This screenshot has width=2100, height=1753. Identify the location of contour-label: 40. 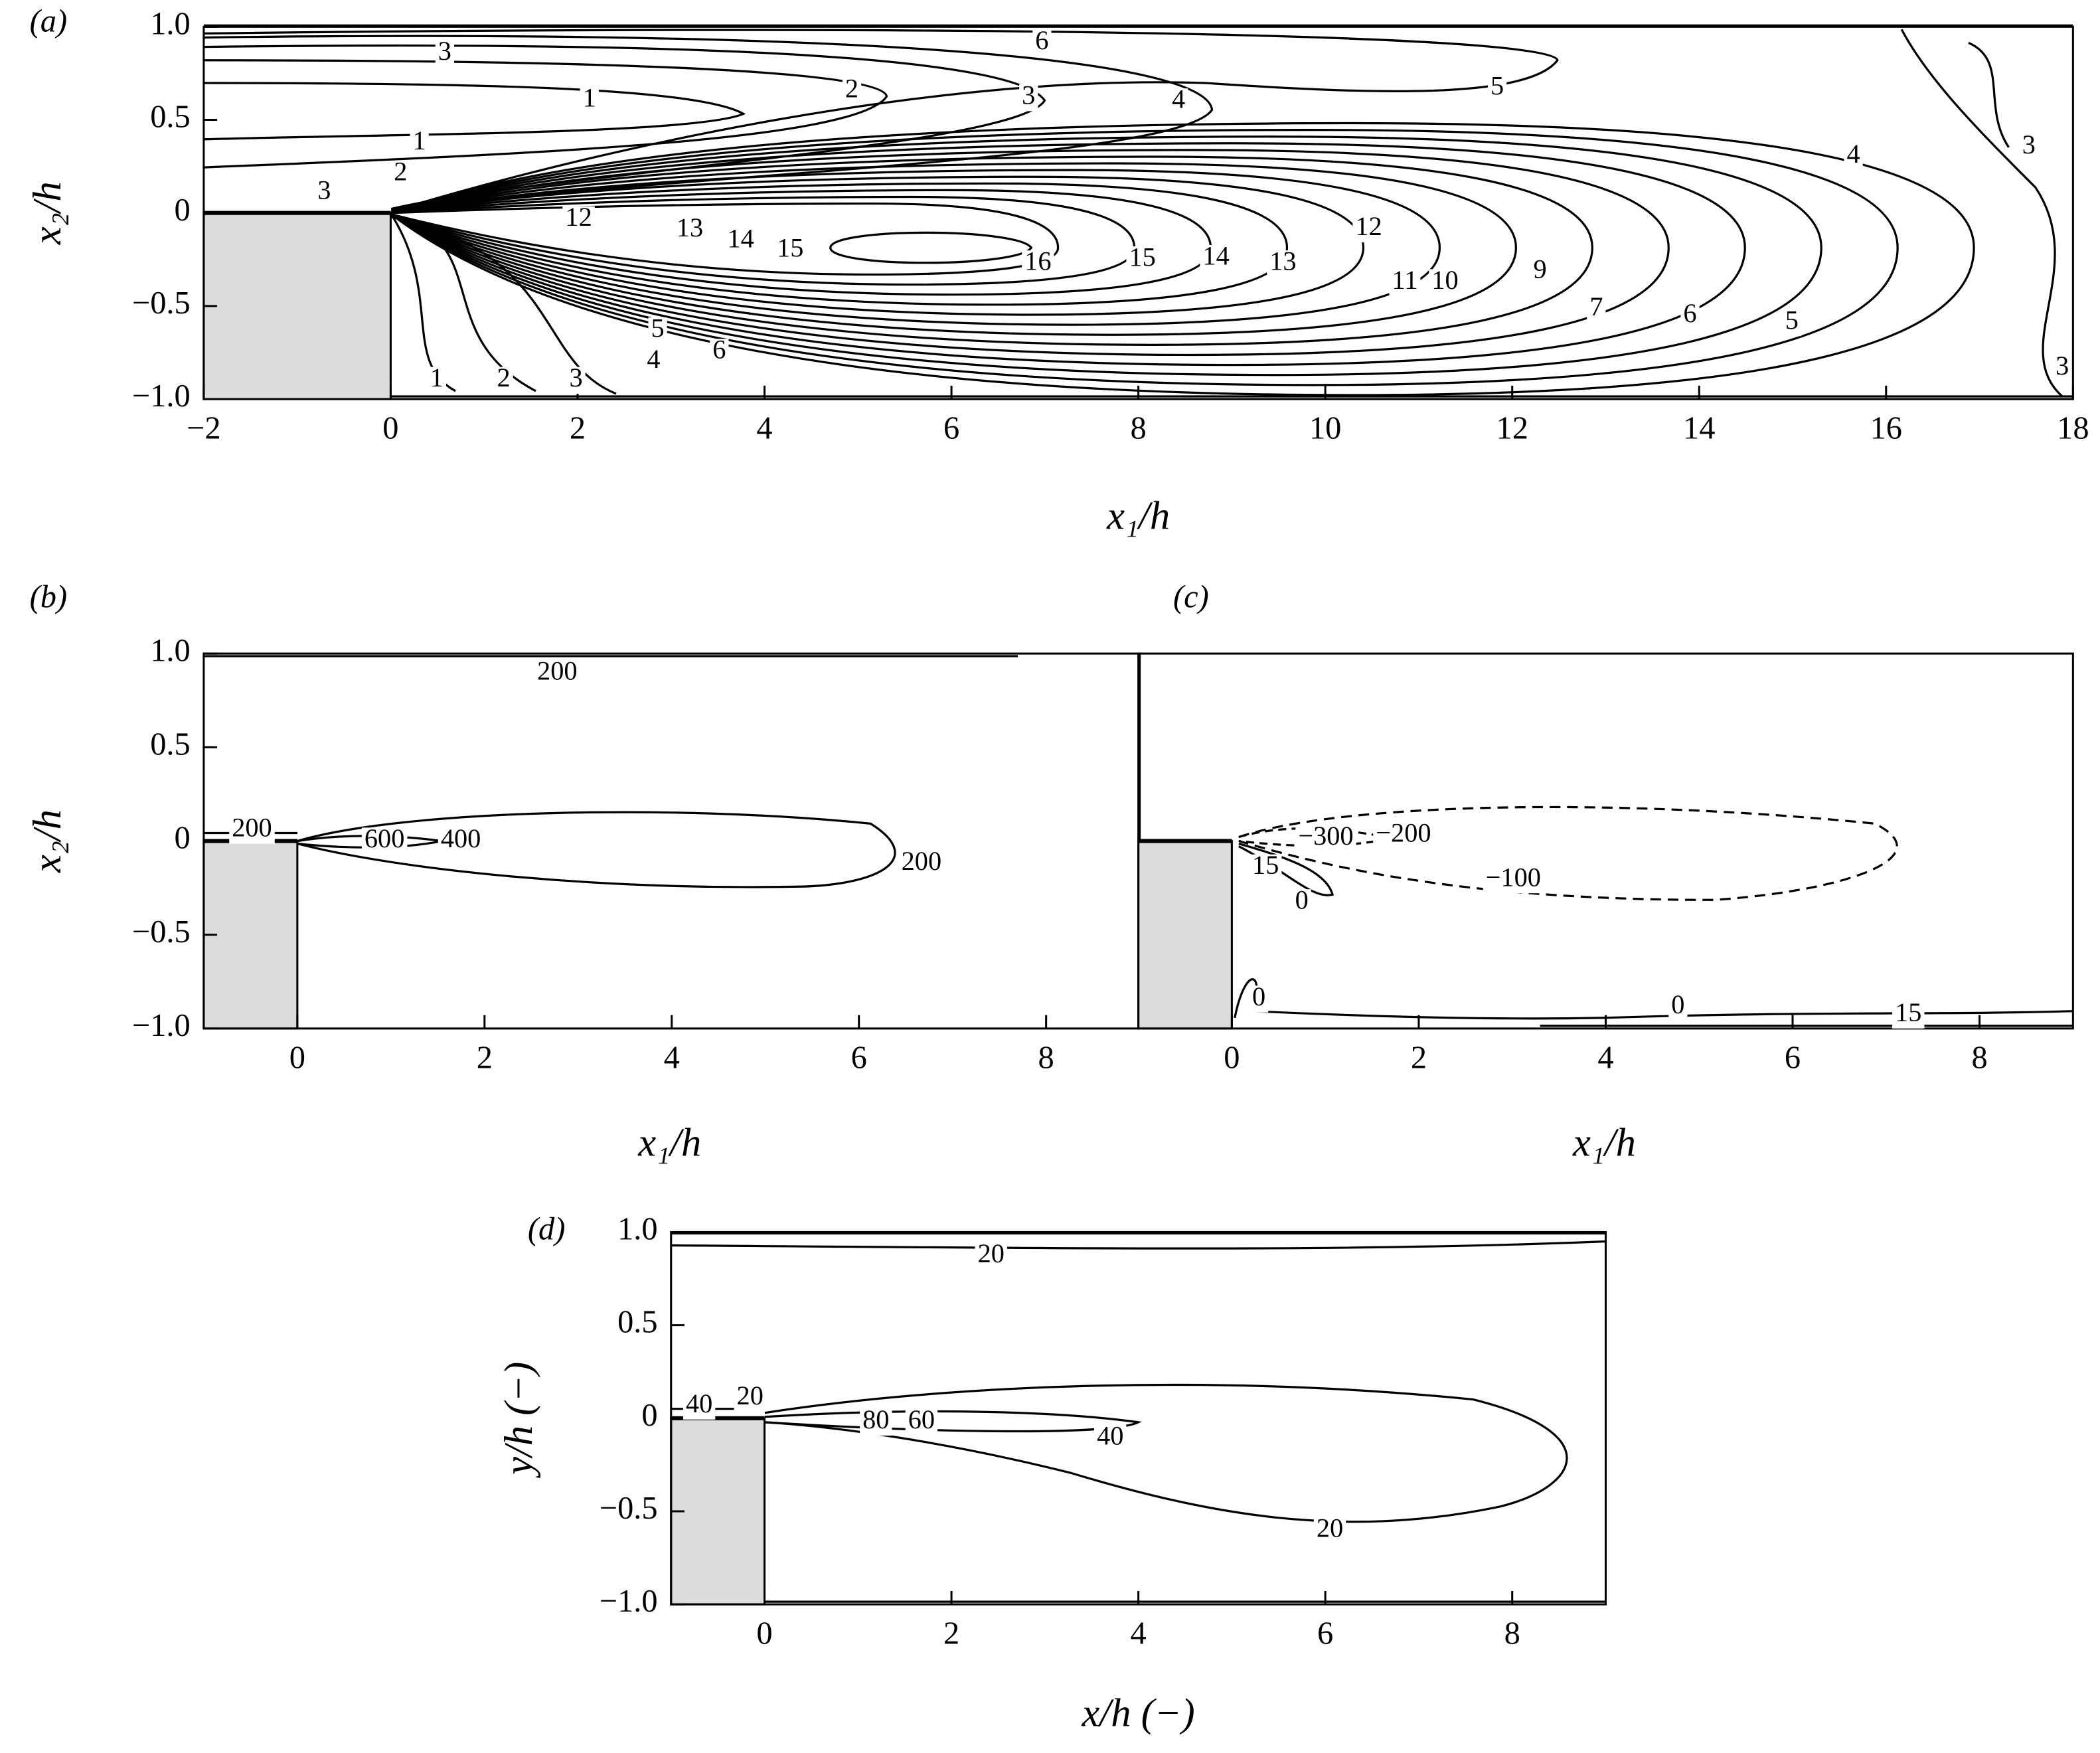
(699, 1403).